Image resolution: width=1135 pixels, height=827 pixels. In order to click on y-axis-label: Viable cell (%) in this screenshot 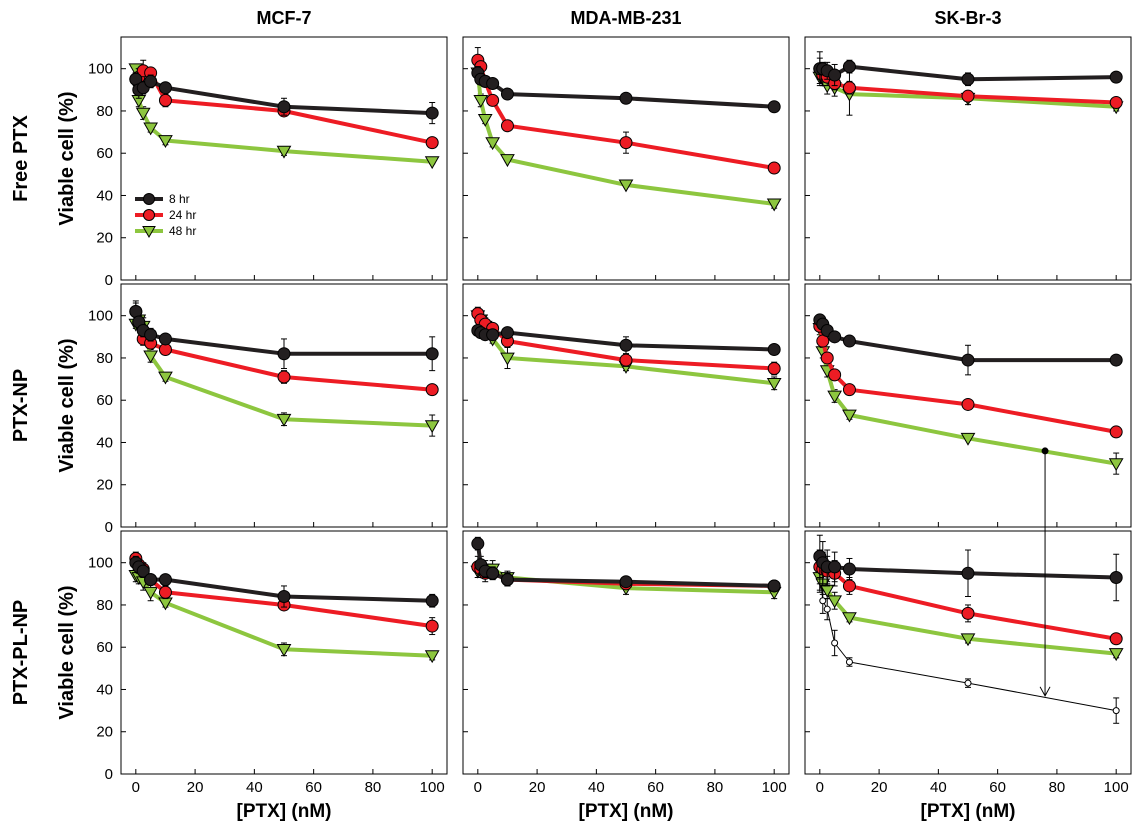, I will do `click(67, 652)`.